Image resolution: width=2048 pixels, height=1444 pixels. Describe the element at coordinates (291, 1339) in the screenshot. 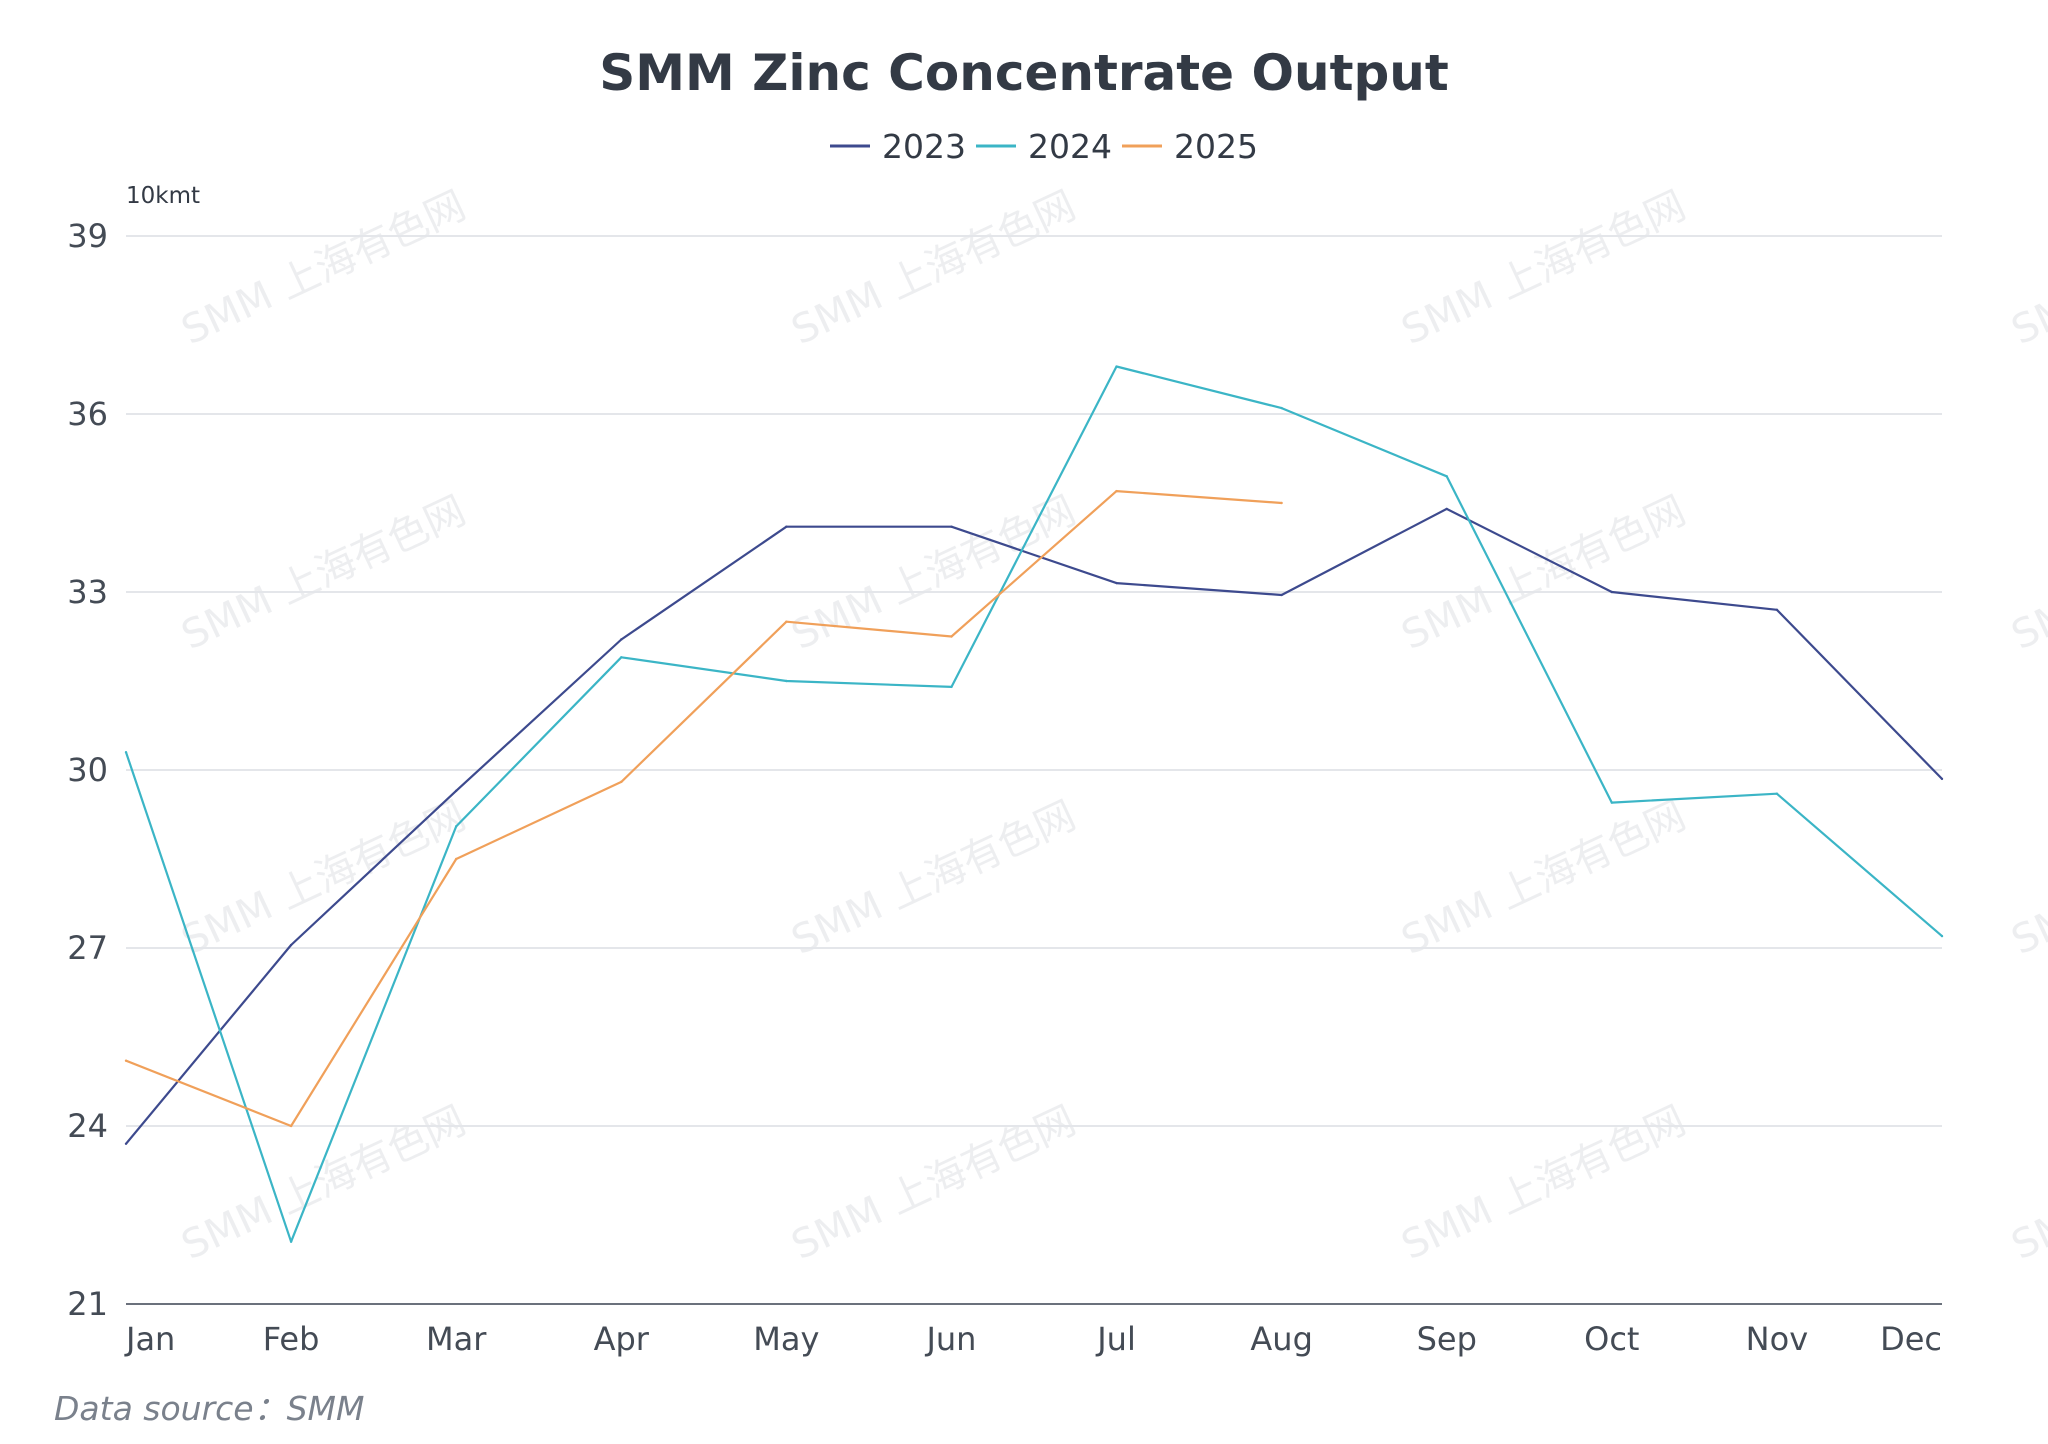

I see `x-tick-label: Feb` at that location.